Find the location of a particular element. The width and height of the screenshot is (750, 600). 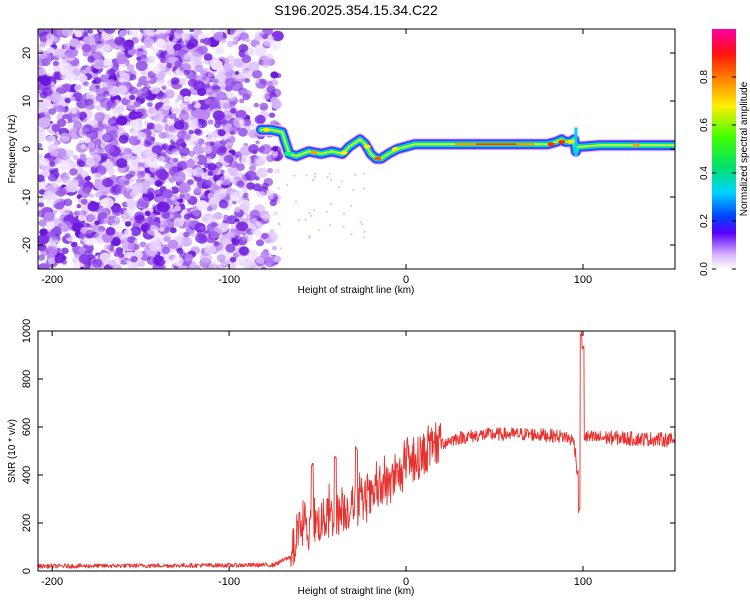

x-tick-label: 100 is located at coordinates (583, 582).